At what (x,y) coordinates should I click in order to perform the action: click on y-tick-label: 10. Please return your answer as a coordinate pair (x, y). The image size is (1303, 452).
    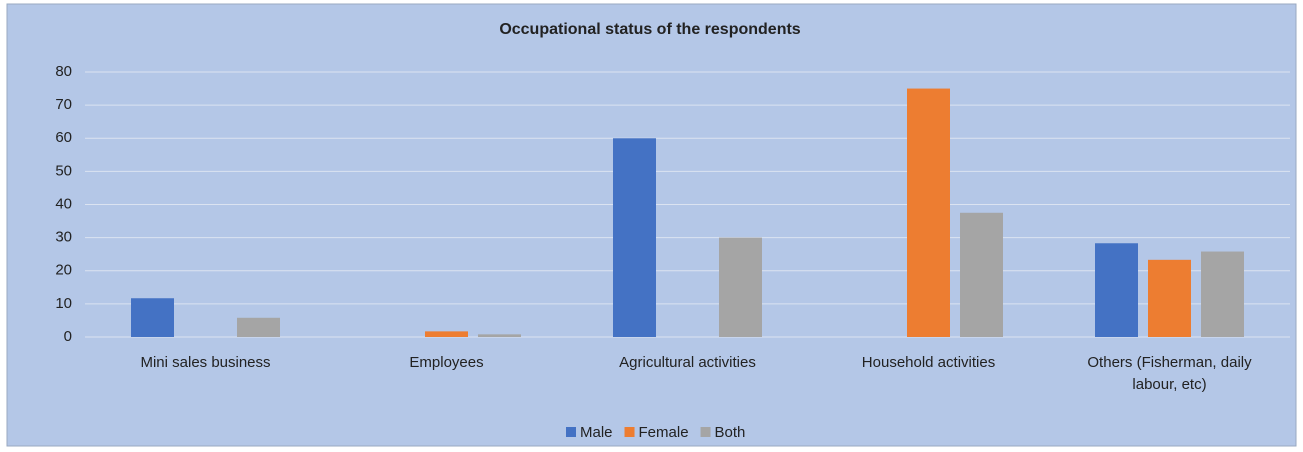
    Looking at the image, I should click on (63, 303).